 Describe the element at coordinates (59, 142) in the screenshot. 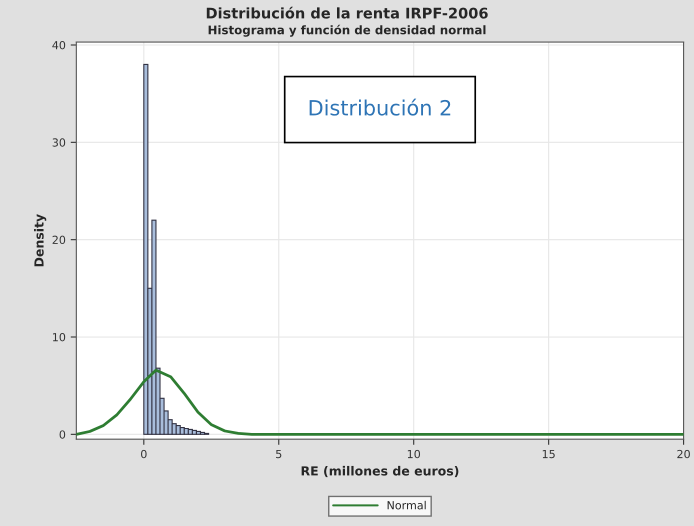

I see `y-tick-label: 30` at that location.